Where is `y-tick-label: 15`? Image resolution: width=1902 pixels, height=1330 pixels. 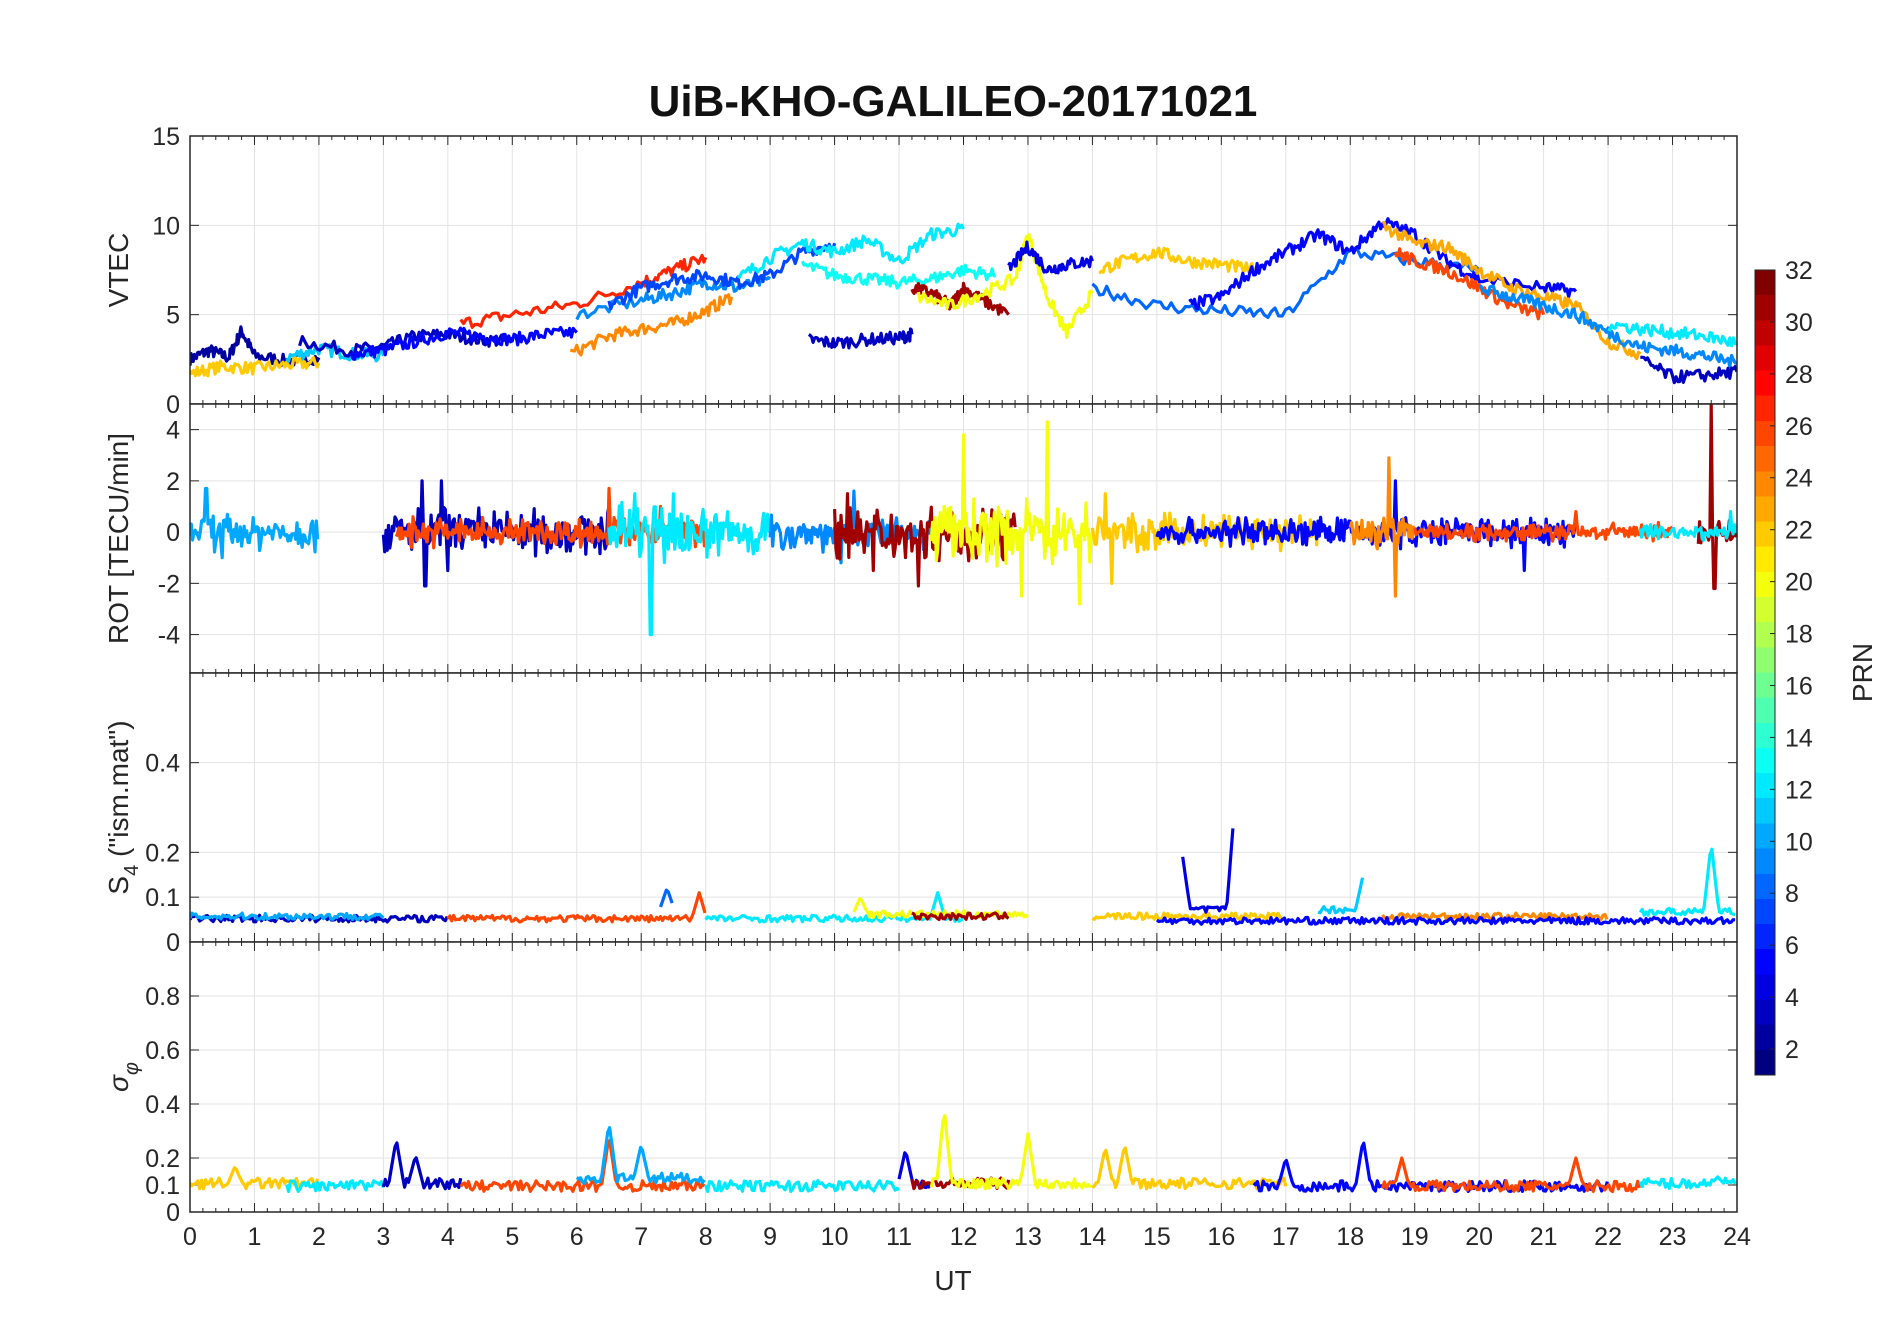 y-tick-label: 15 is located at coordinates (166, 137).